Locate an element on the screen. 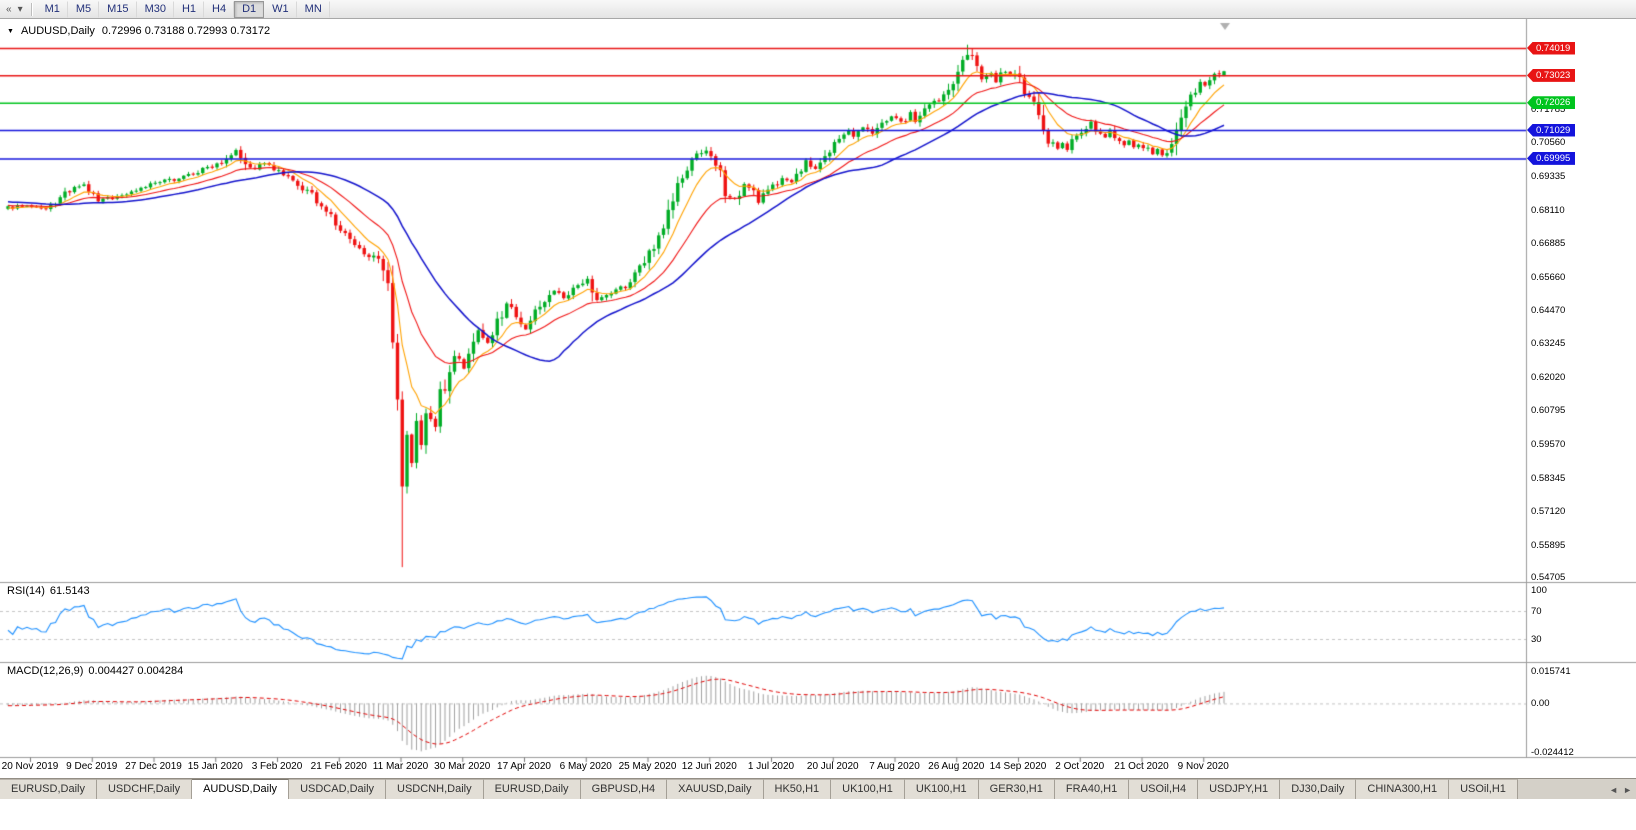 The height and width of the screenshot is (830, 1636). macd-axis-label: 0.00 is located at coordinates (1540, 703).